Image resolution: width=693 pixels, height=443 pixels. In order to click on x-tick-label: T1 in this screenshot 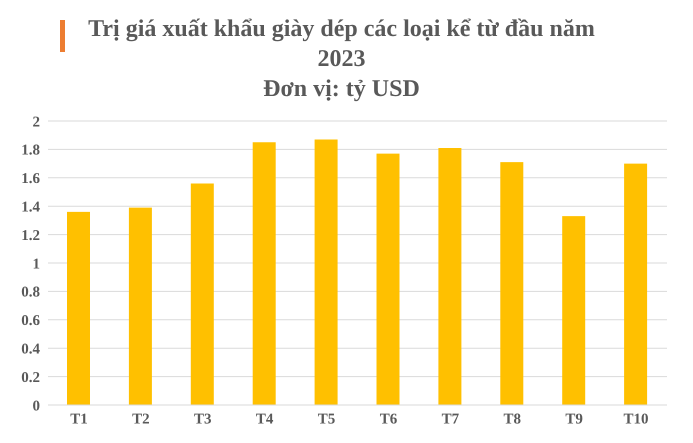, I will do `click(79, 420)`.